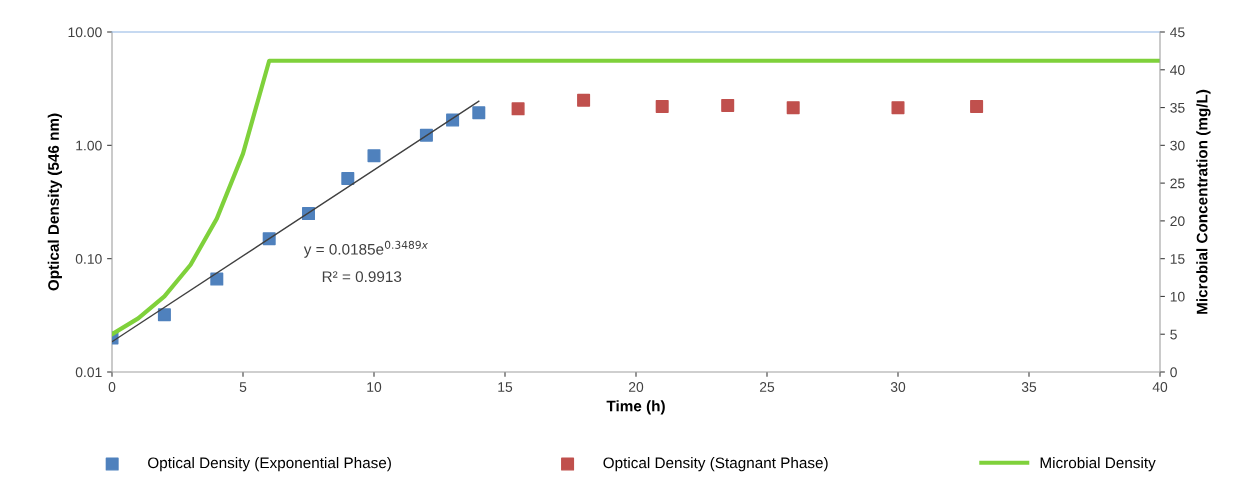  What do you see at coordinates (374, 387) in the screenshot?
I see `x-tick-label: 10` at bounding box center [374, 387].